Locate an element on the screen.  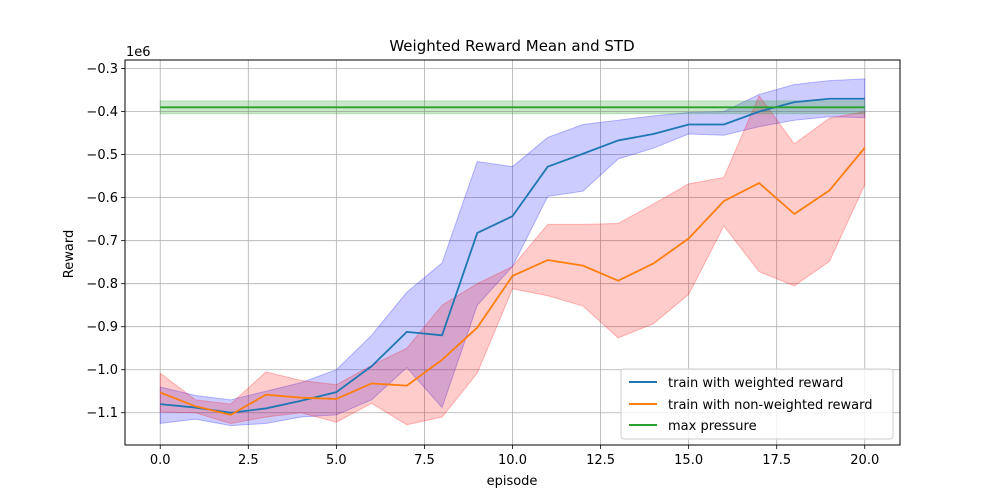
y-tick-label: −0.6 is located at coordinates (102, 198).